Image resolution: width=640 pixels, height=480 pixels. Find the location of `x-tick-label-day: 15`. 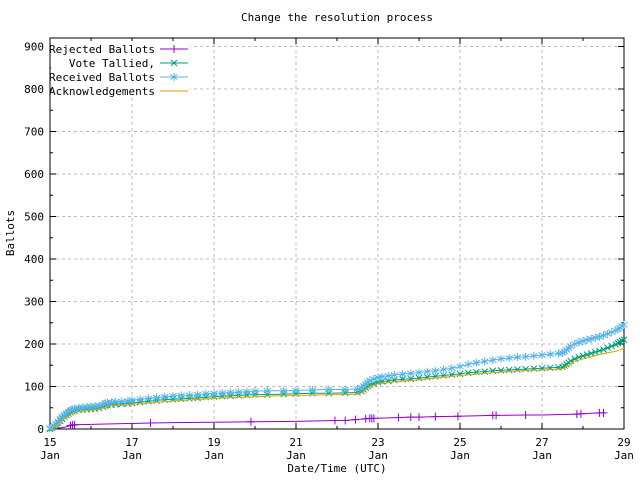

x-tick-label-day: 15 is located at coordinates (49, 442).